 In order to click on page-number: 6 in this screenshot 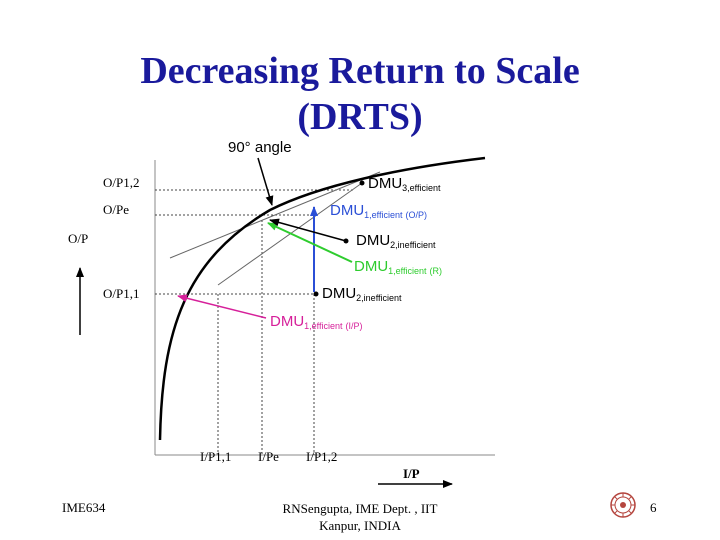, I will do `click(653, 507)`.